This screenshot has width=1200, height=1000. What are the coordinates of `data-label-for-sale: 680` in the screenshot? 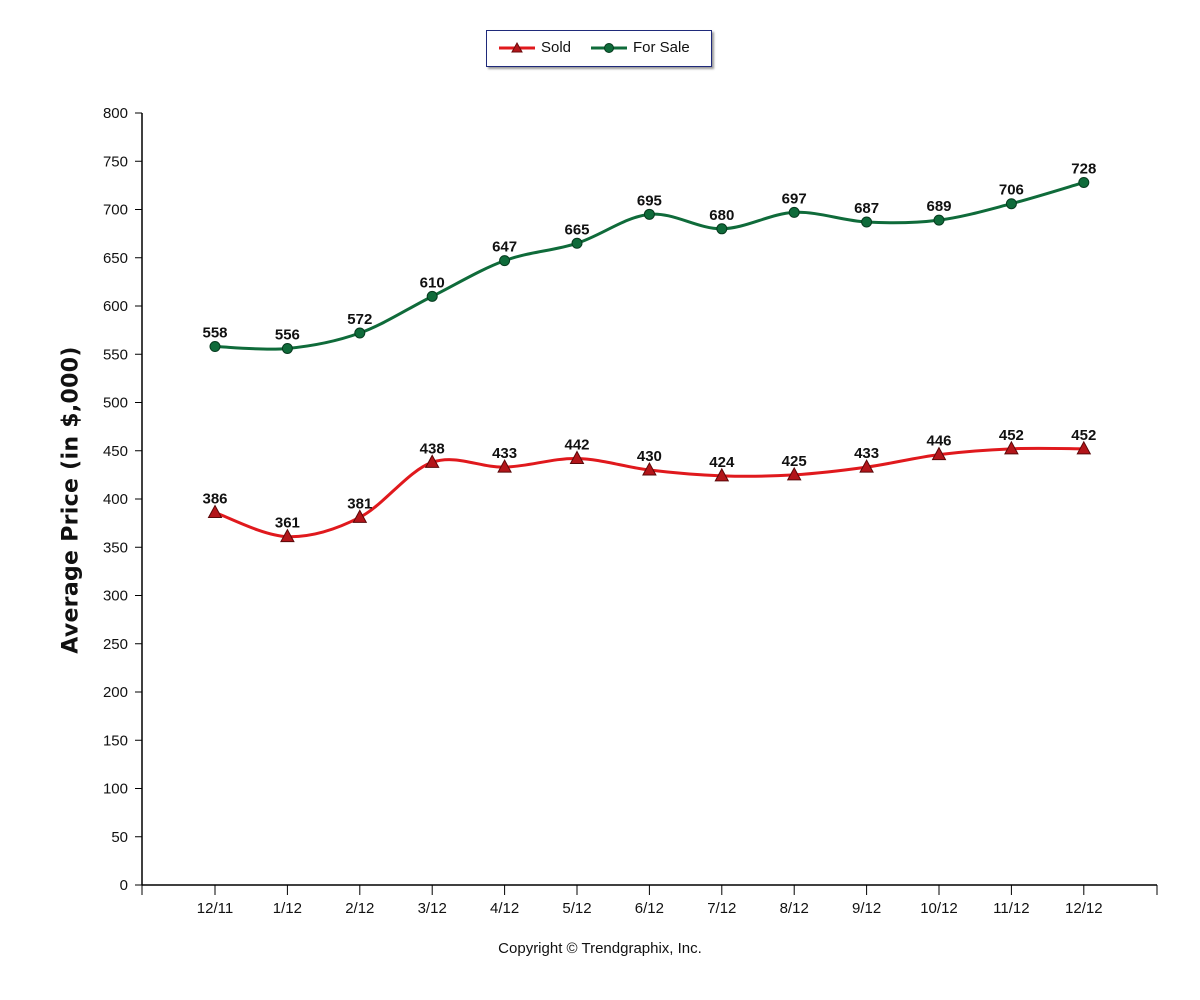 It's located at (721, 215).